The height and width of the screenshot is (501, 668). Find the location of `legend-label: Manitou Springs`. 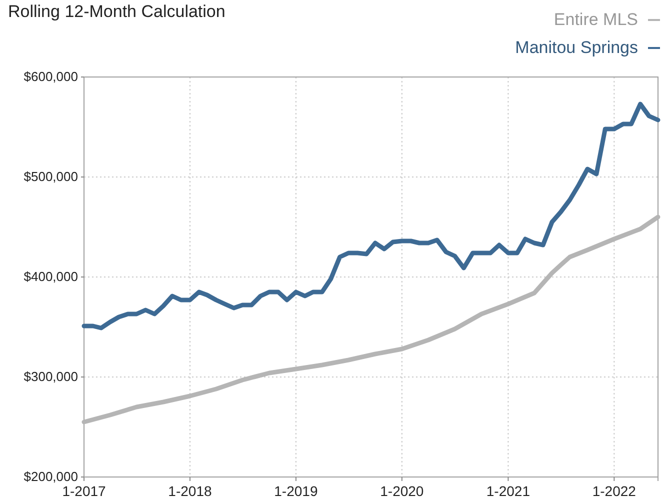

legend-label: Manitou Springs is located at coordinates (576, 47).